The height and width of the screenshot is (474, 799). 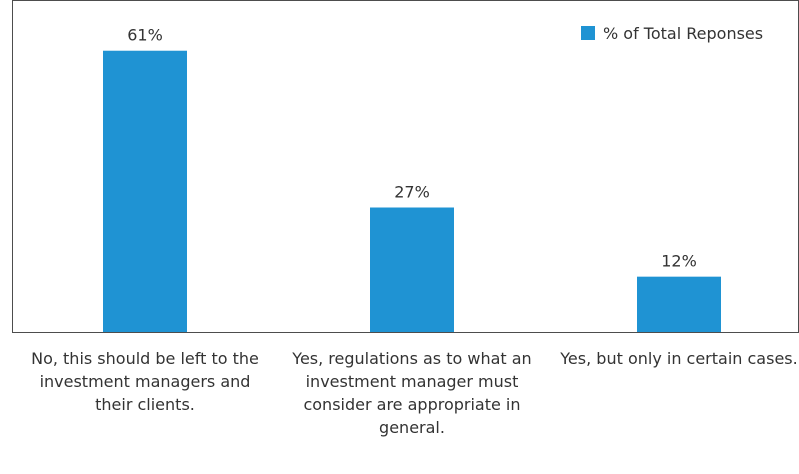 I want to click on data-label-2: 27%, so click(x=412, y=192).